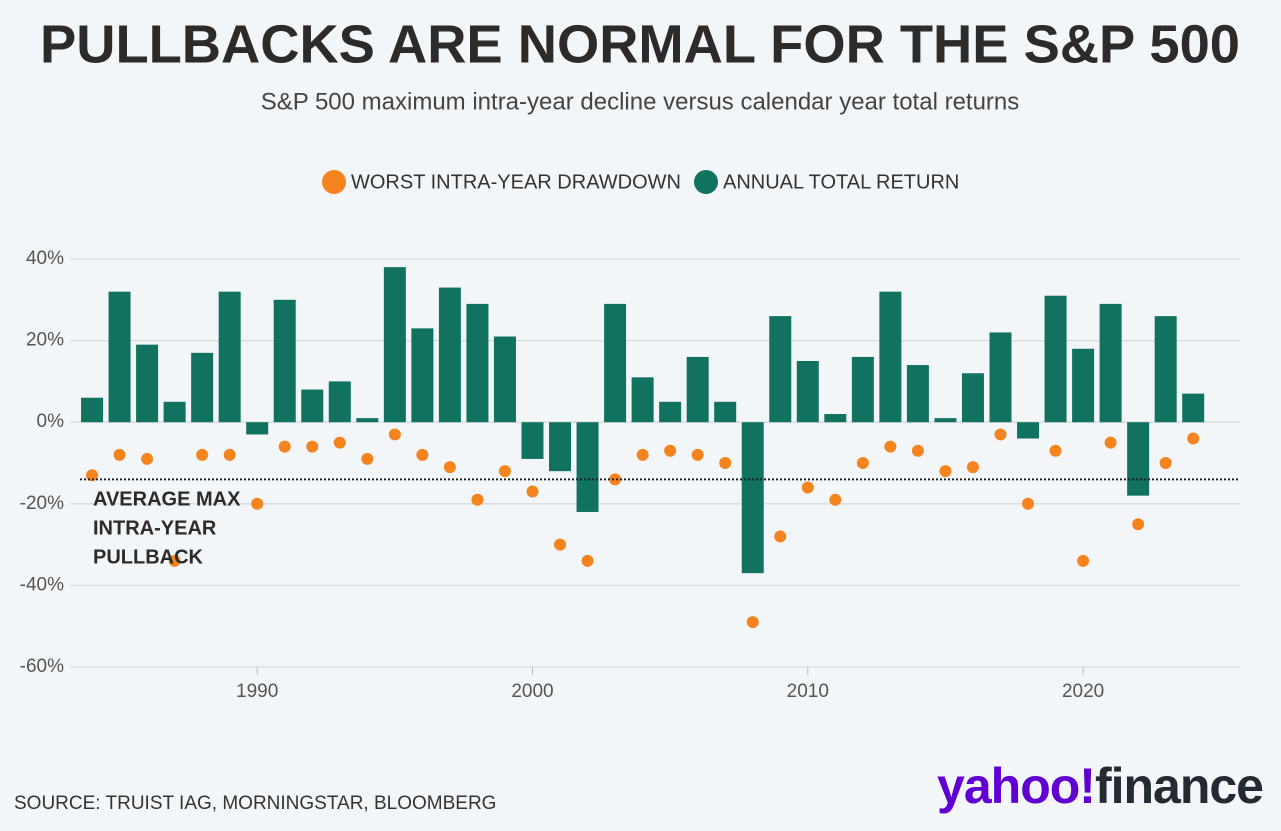 This screenshot has height=831, width=1281. What do you see at coordinates (42, 666) in the screenshot?
I see `y-tick-label: -60%` at bounding box center [42, 666].